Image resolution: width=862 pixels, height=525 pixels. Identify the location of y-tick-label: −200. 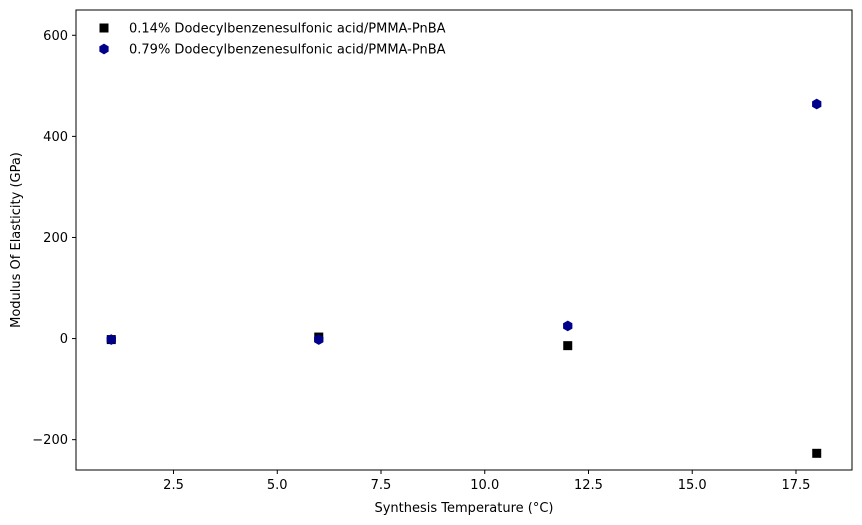
(50, 440).